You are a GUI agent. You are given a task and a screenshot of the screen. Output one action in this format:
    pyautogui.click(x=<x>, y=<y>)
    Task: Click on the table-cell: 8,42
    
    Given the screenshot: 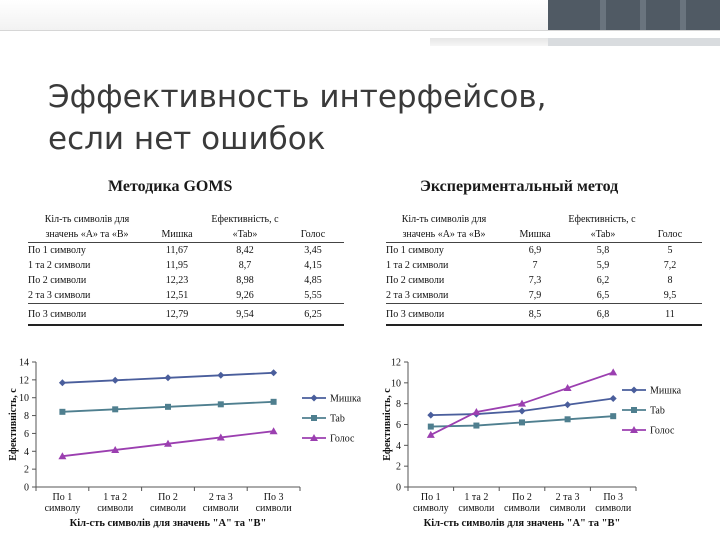 What is the action you would take?
    pyautogui.click(x=245, y=250)
    